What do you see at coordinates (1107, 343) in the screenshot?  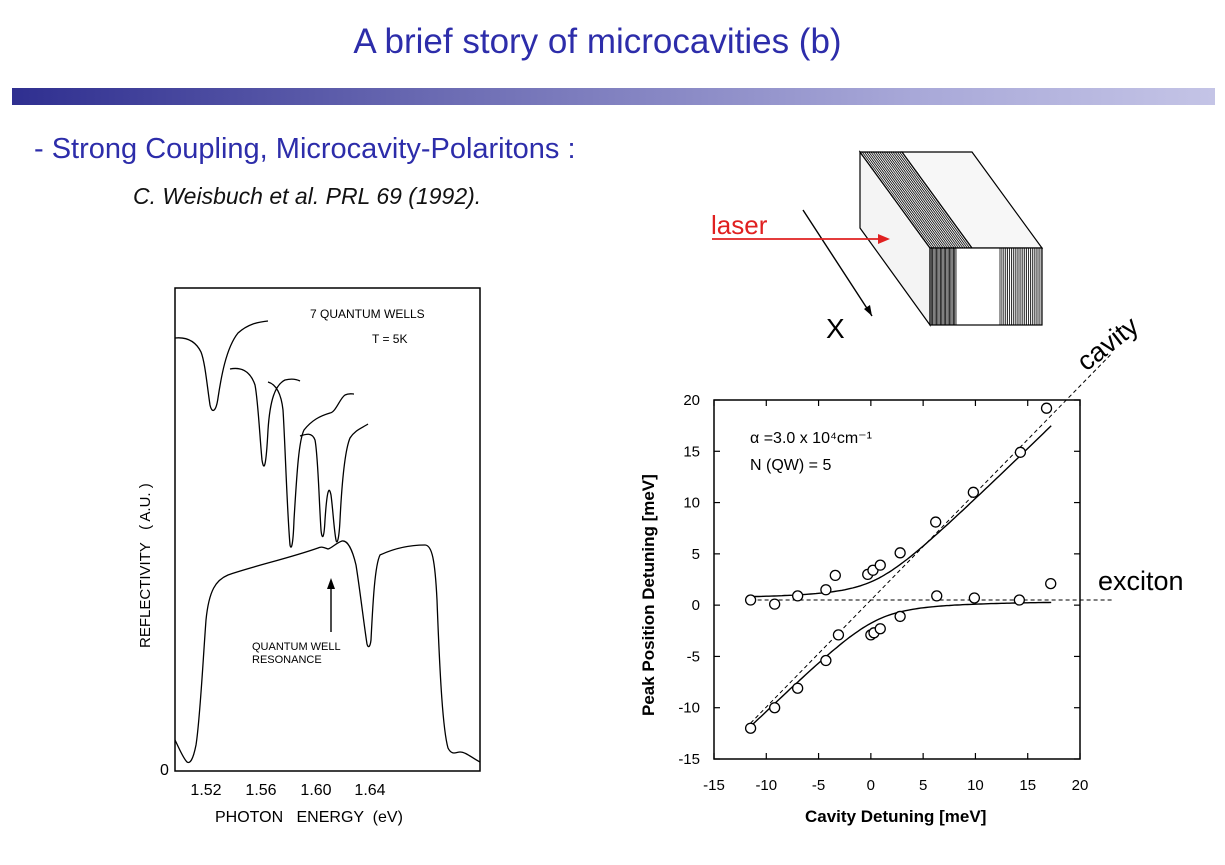 I see `cavity-line-label: cavity` at bounding box center [1107, 343].